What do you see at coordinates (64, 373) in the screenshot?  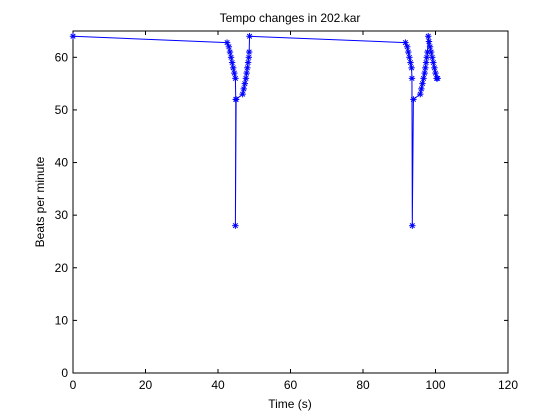 I see `y-tick-label: 0` at bounding box center [64, 373].